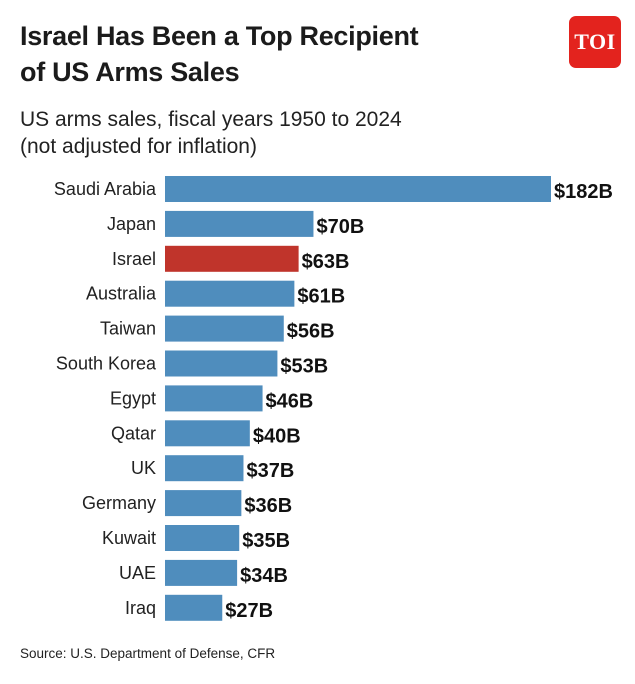 This screenshot has height=684, width=635. I want to click on category-label-kuwait: Kuwait, so click(129, 538).